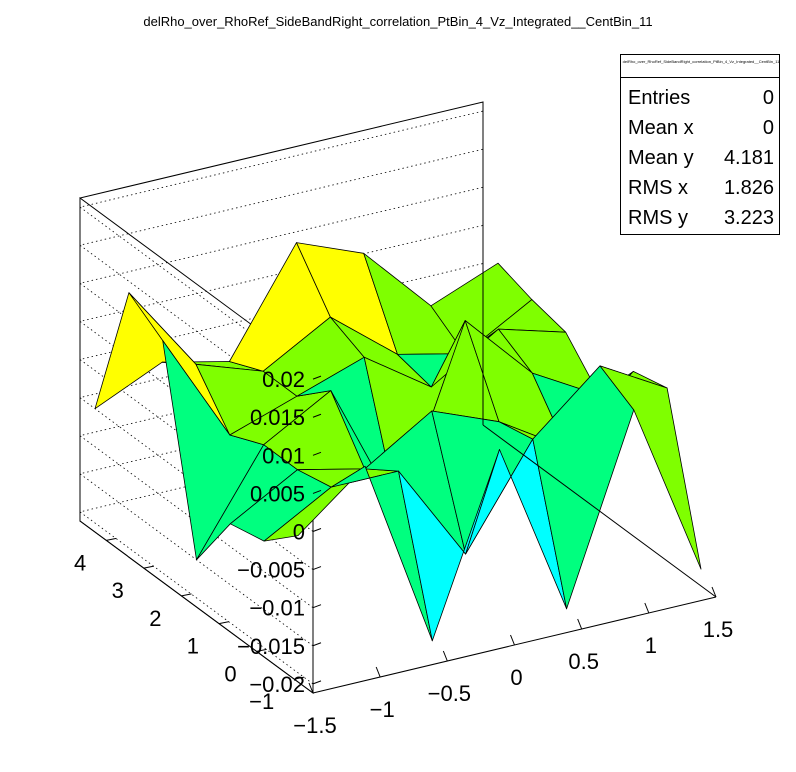  What do you see at coordinates (659, 98) in the screenshot?
I see `stats-label: Entries` at bounding box center [659, 98].